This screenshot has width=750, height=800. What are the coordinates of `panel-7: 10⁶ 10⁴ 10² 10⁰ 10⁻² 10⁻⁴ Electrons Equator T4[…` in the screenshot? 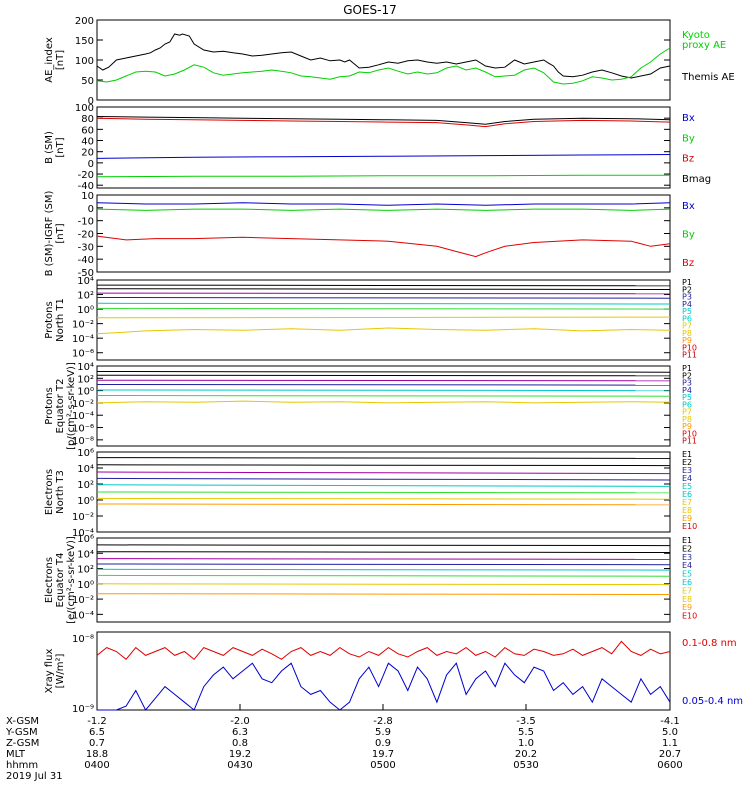 It's located at (370, 579).